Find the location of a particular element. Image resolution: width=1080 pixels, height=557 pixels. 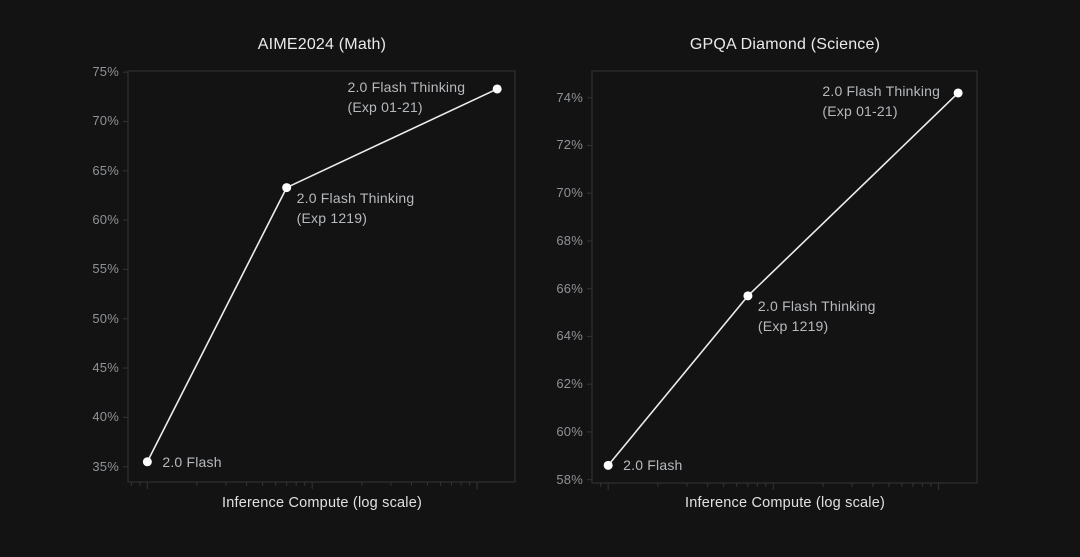

y-tick-label: 65% is located at coordinates (105, 170).